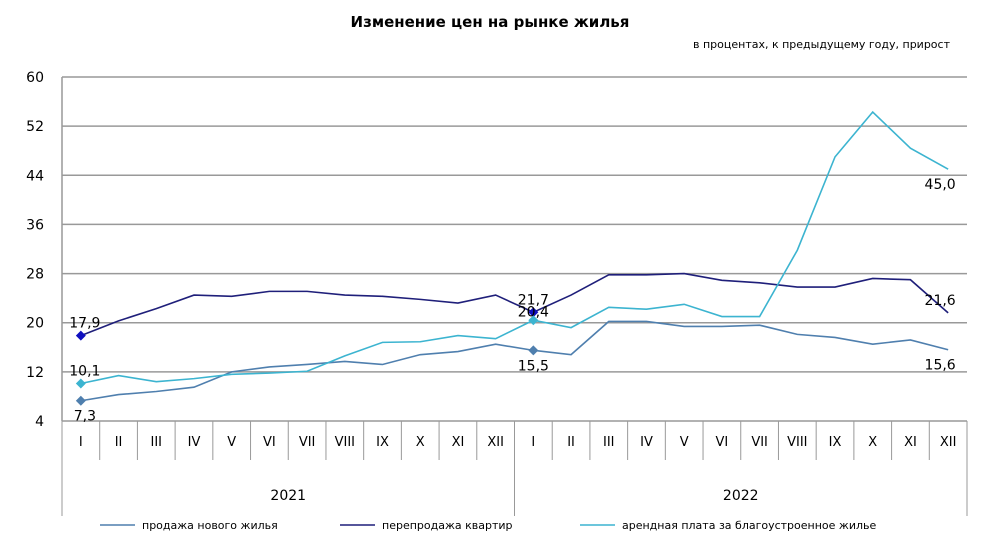  I want to click on y-tick-label: 20, so click(35, 324).